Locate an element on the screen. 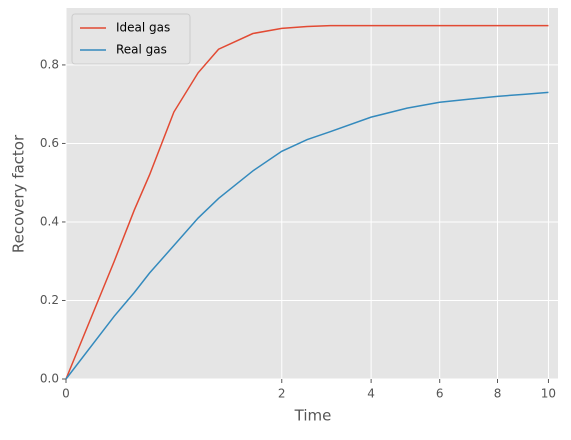 The width and height of the screenshot is (571, 440). y-tick-label: 0.6 is located at coordinates (49, 143).